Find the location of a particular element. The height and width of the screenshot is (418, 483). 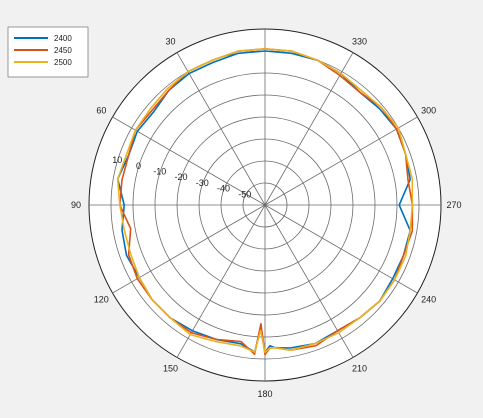

angle-tick-label: 300 is located at coordinates (428, 111).